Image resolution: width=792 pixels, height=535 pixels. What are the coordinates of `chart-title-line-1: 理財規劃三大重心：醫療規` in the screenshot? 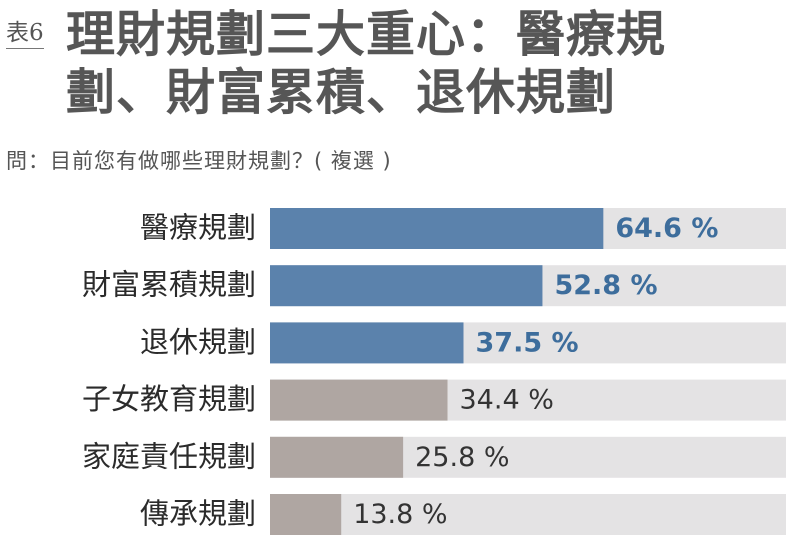 It's located at (366, 34).